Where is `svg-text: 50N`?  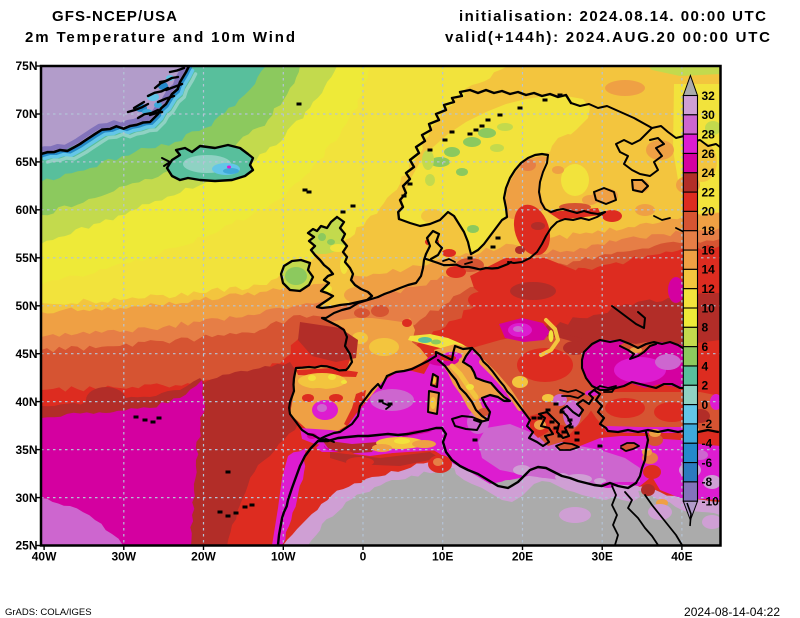
svg-text: 50N is located at coordinates (26, 306).